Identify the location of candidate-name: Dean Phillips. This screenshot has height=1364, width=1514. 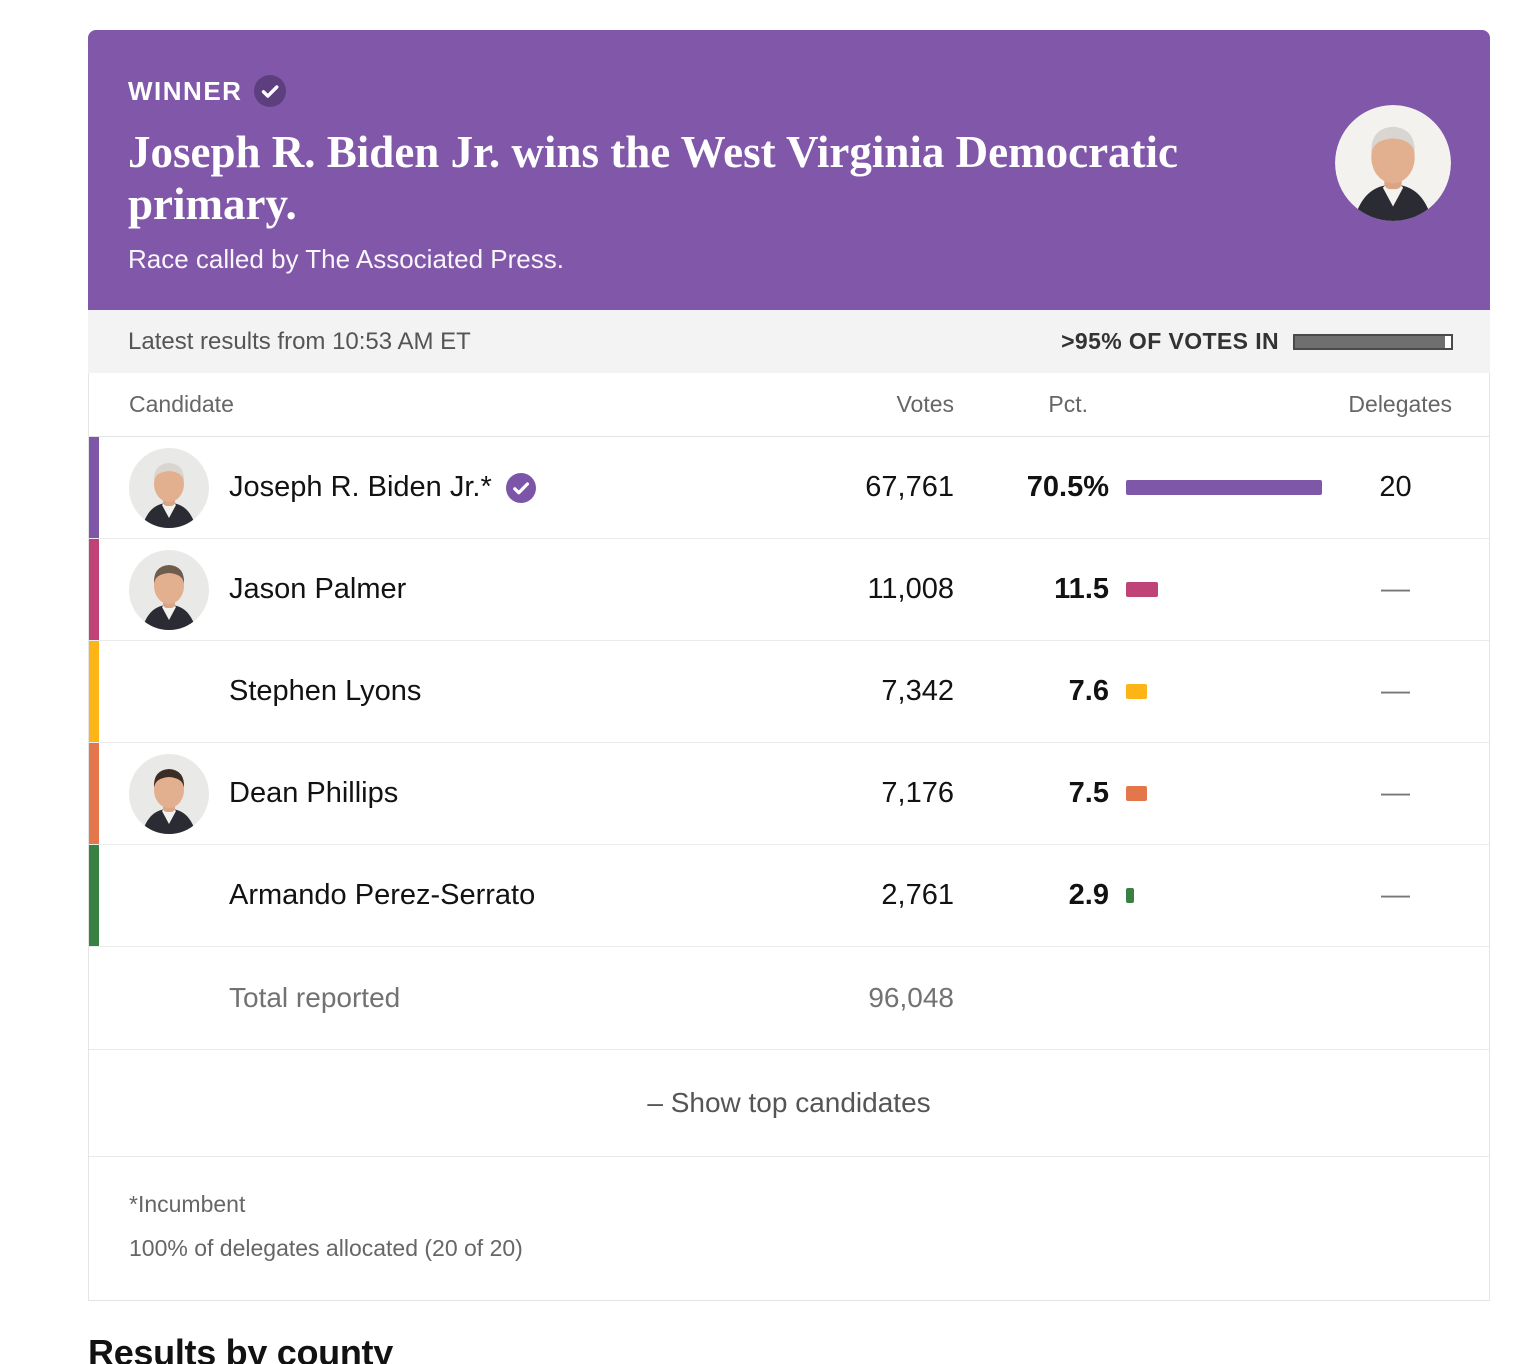
(314, 793).